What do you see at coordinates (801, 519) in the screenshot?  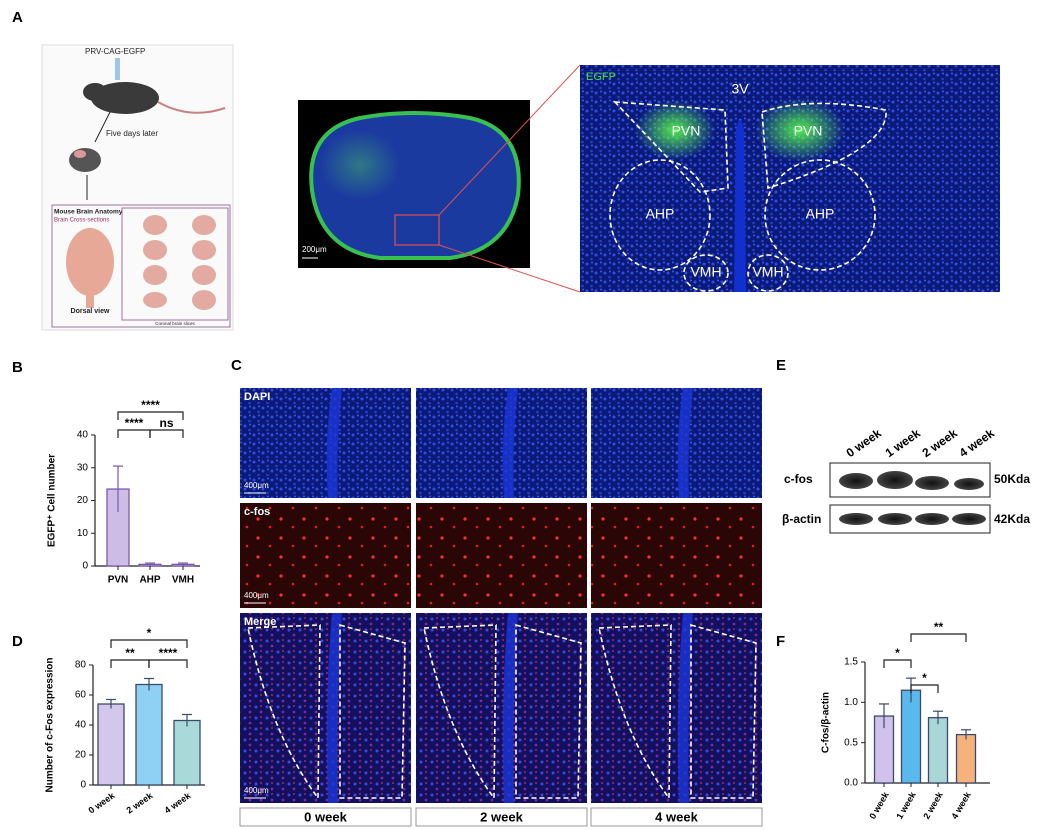 I see `protein-label: β-actin` at bounding box center [801, 519].